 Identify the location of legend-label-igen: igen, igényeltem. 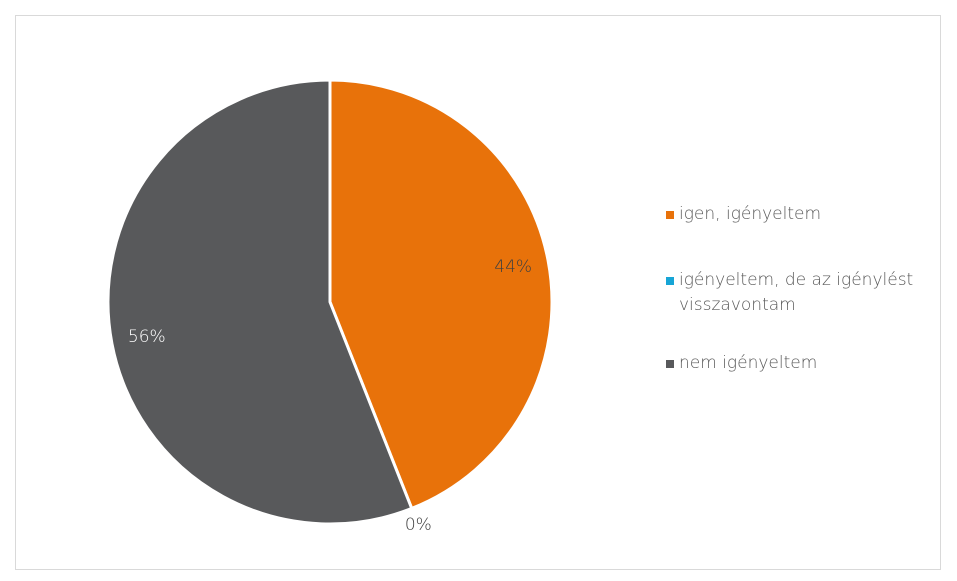
(750, 214).